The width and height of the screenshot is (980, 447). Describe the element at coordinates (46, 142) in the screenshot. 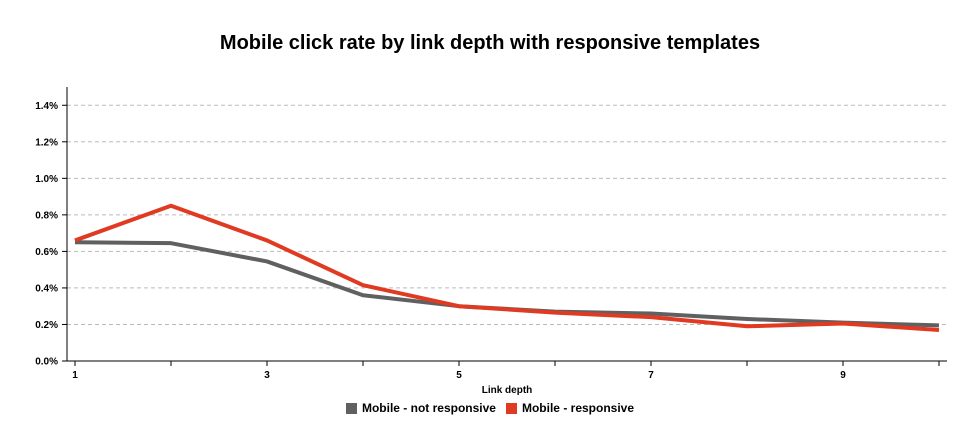

I see `y-tick-label: 1.2%` at that location.